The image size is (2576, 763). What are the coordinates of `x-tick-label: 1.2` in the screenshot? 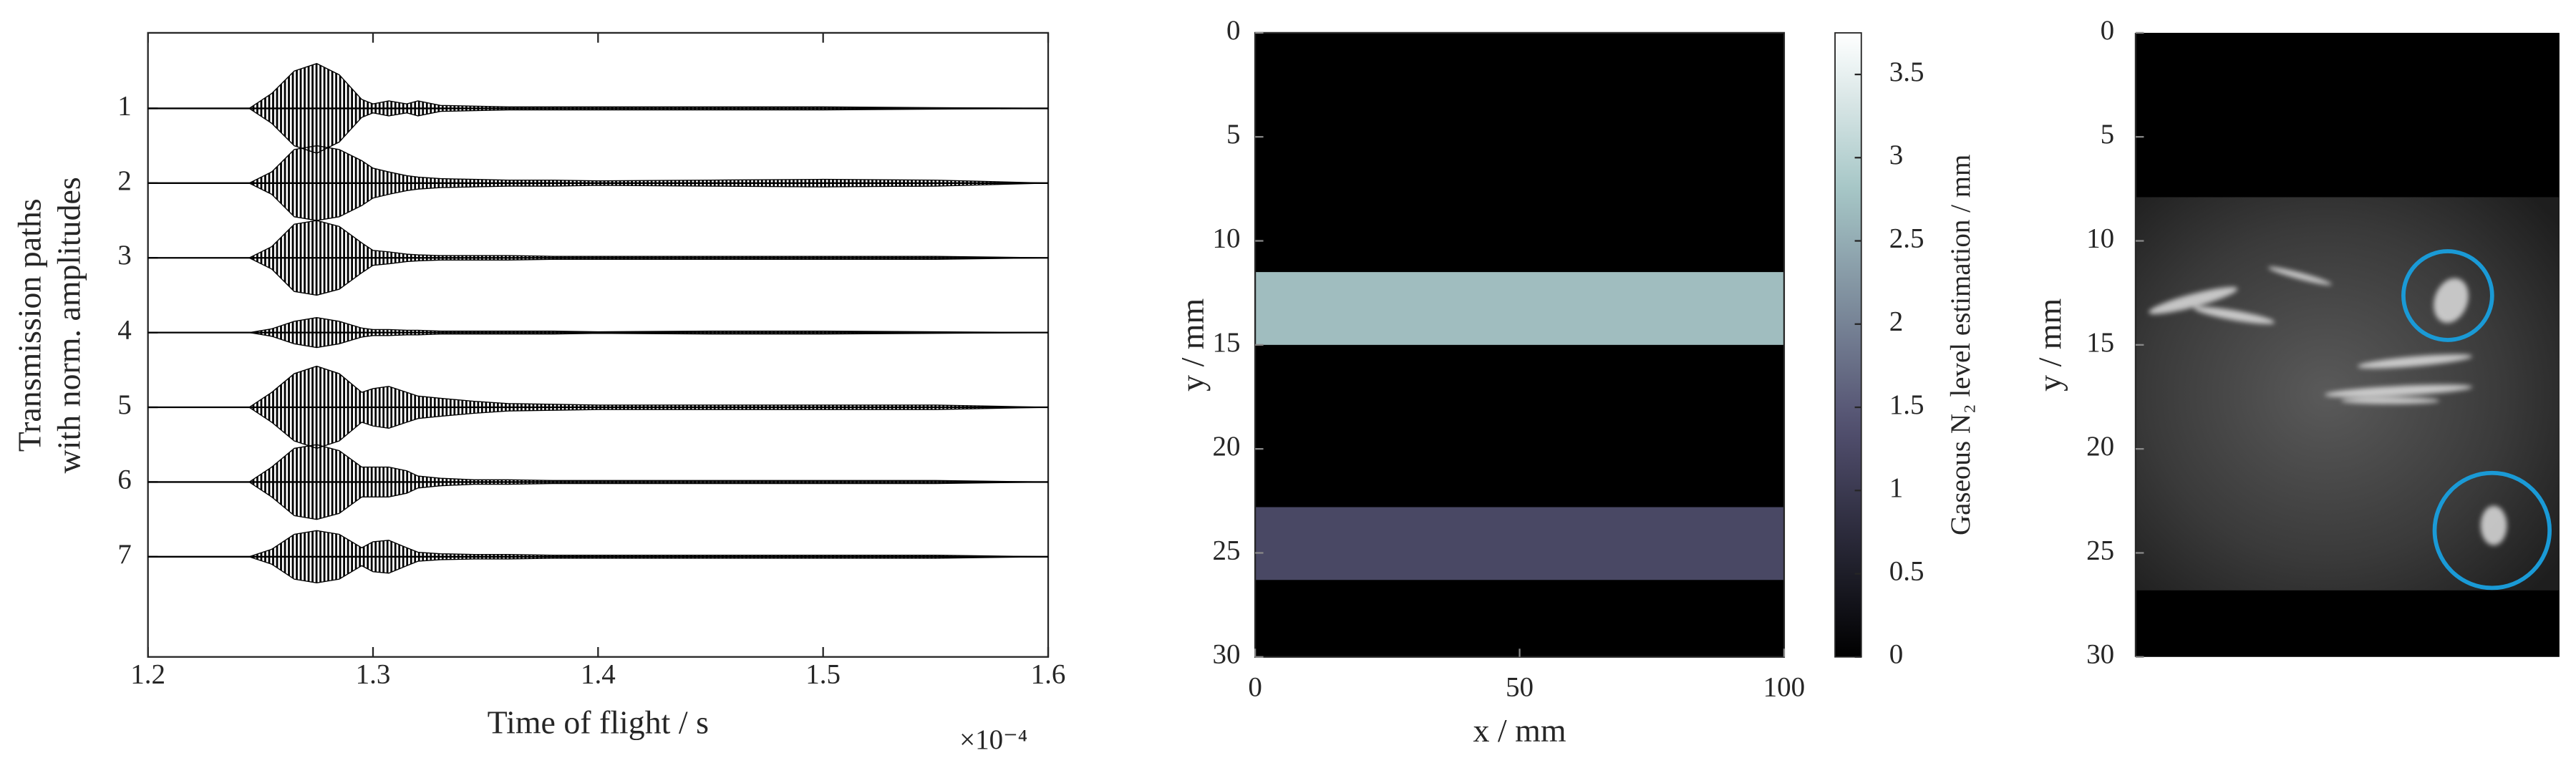 It's located at (147, 673).